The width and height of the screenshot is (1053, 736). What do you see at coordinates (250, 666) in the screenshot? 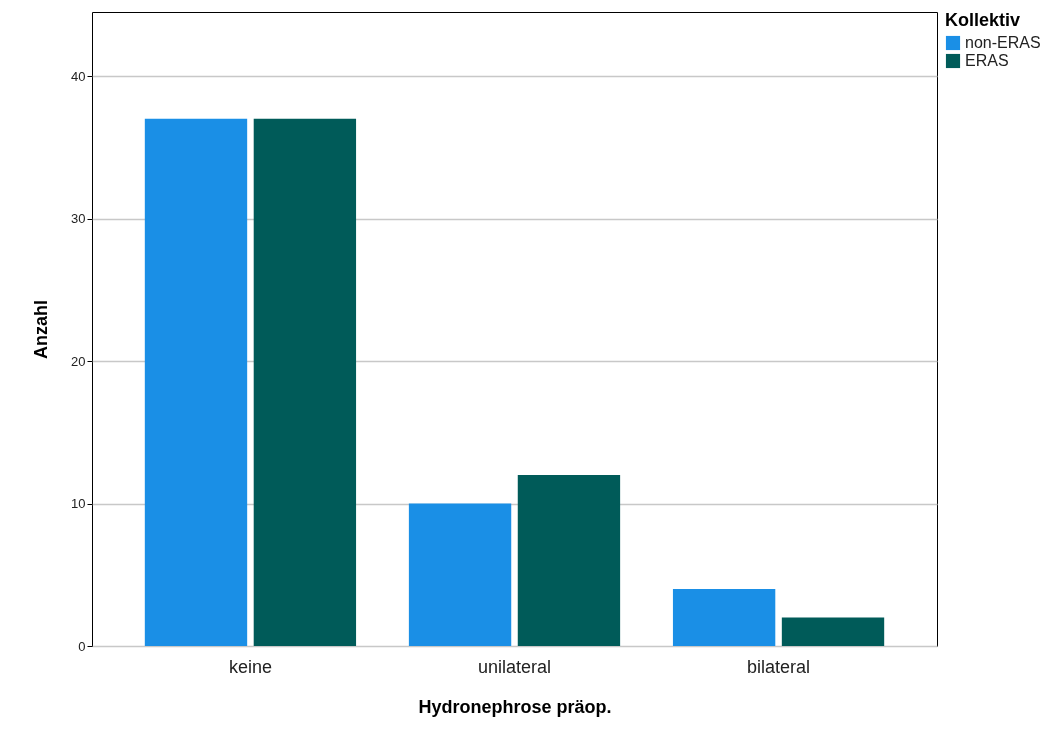
I see `x-tick-label: keine` at bounding box center [250, 666].